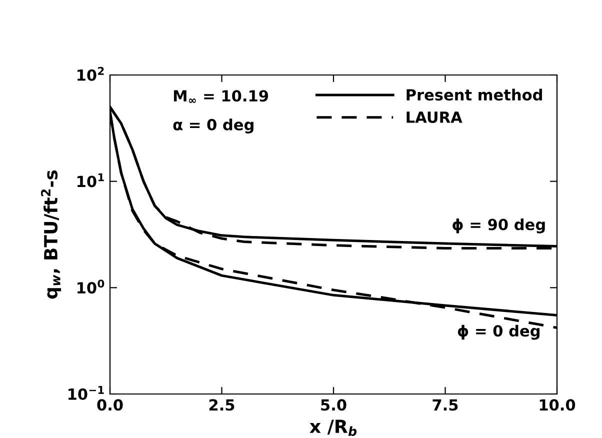 This screenshot has width=602, height=438. What do you see at coordinates (221, 96) in the screenshot?
I see `annotation: M$_{∞}$ = 10.19` at bounding box center [221, 96].